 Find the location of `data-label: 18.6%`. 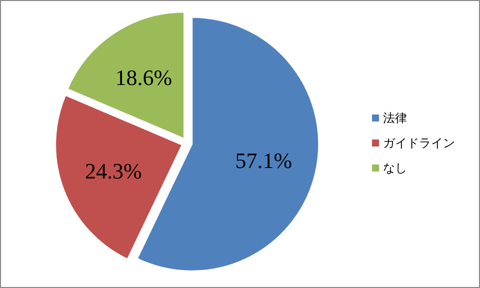

data-label: 18.6% is located at coordinates (143, 77).